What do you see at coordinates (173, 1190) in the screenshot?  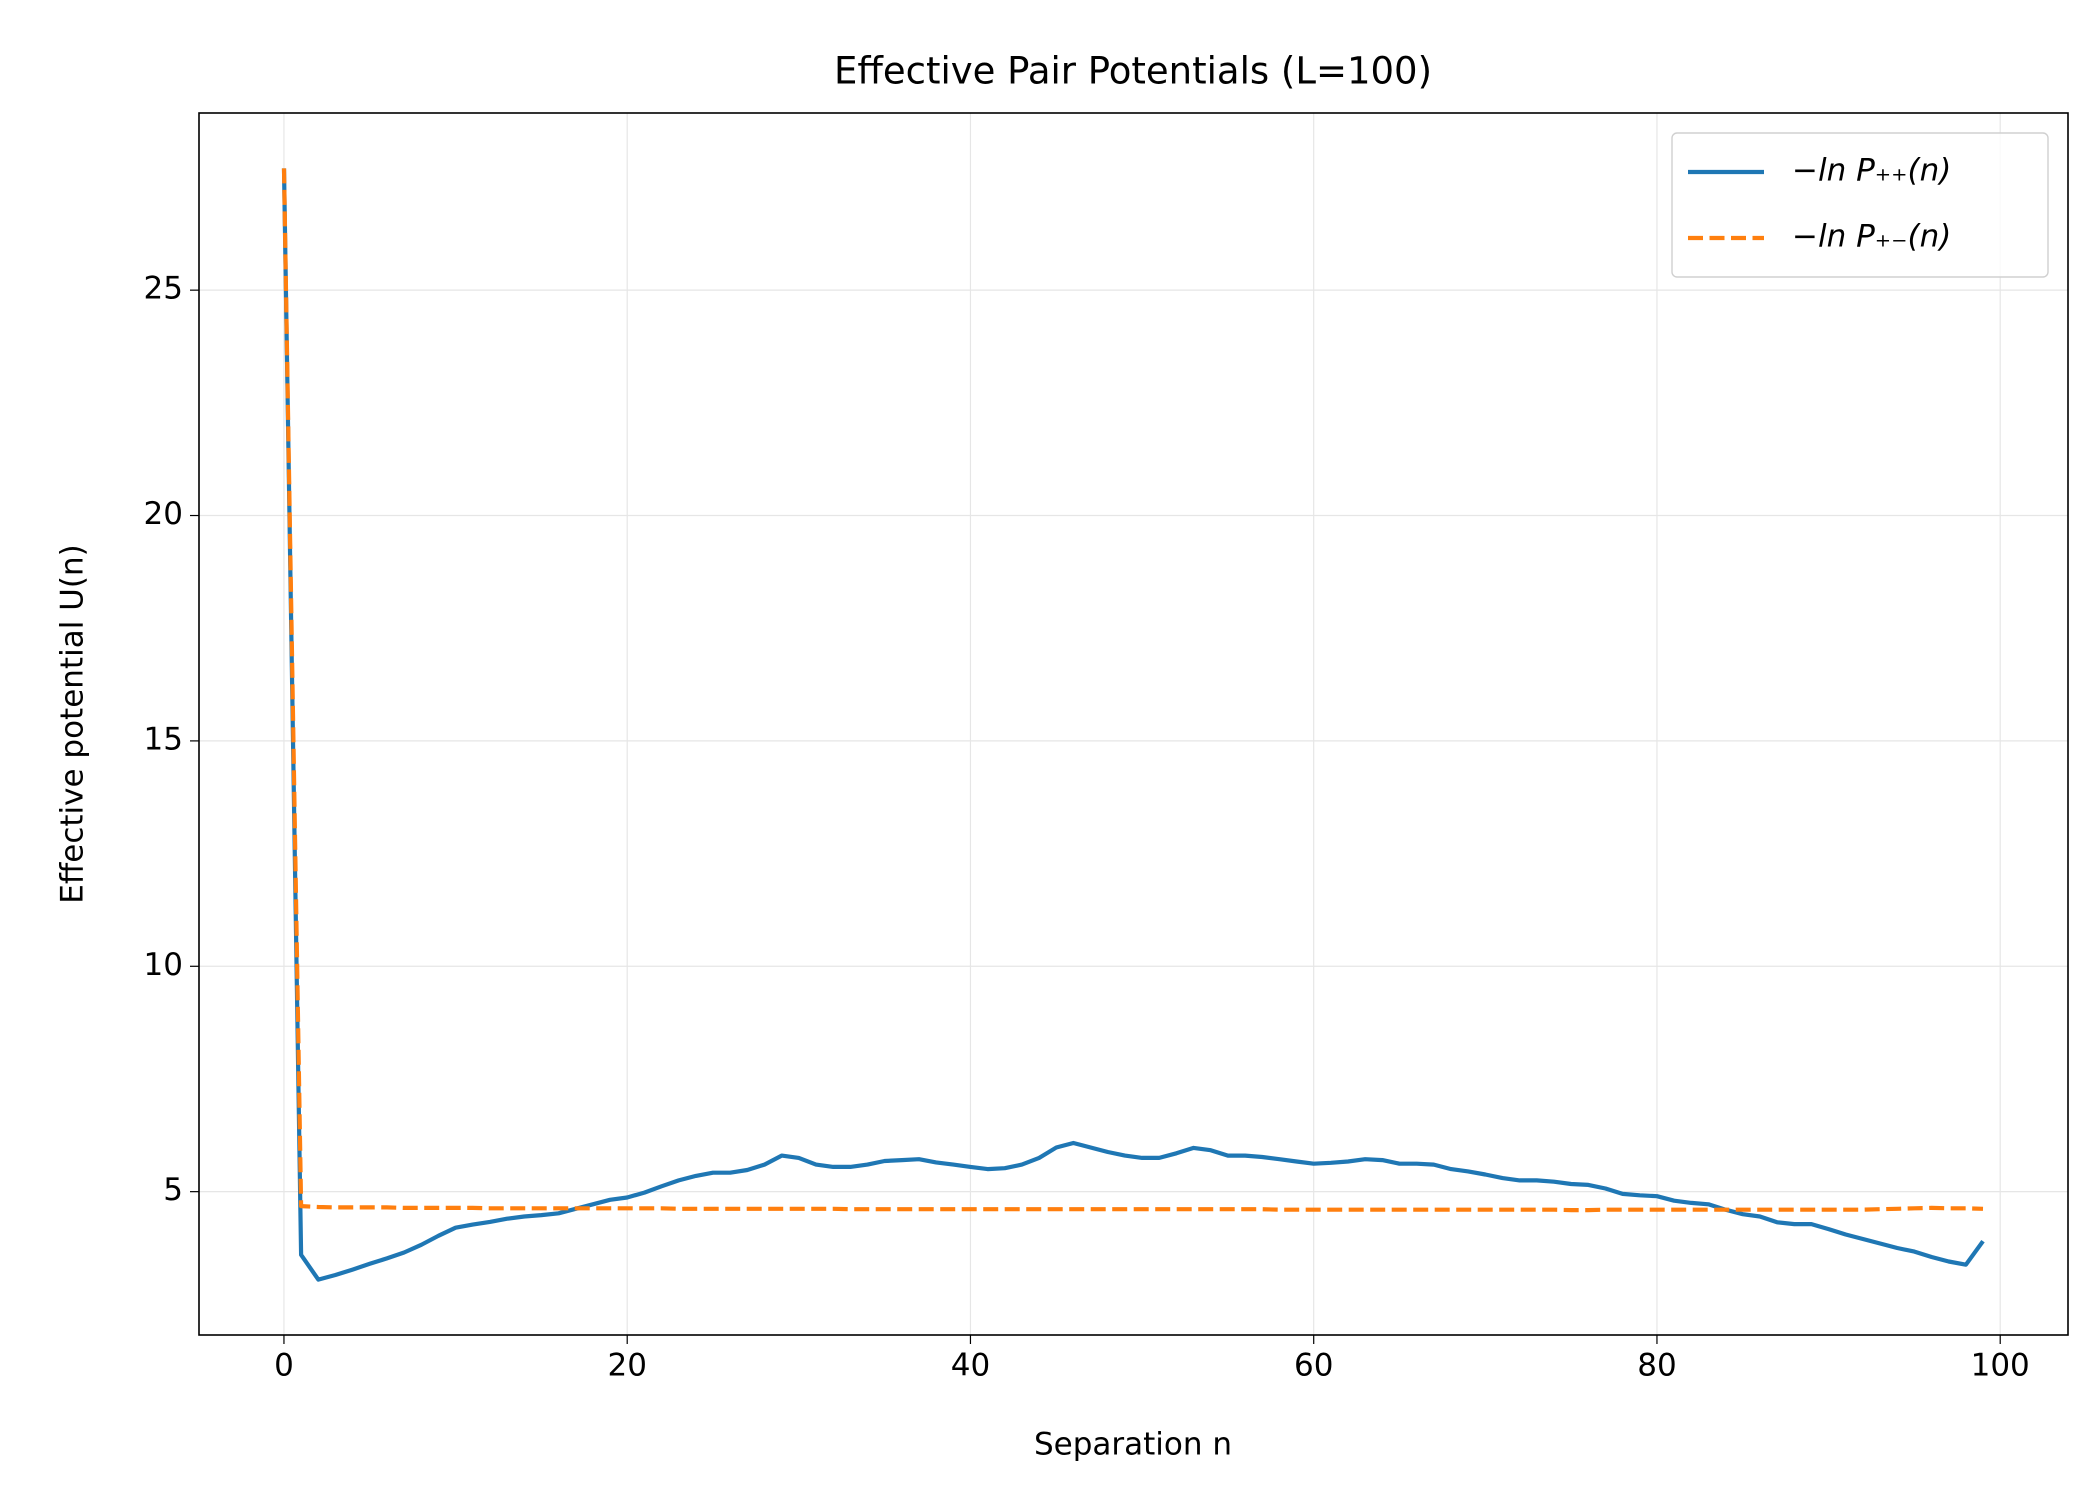 I see `y-tick-label: 5` at bounding box center [173, 1190].